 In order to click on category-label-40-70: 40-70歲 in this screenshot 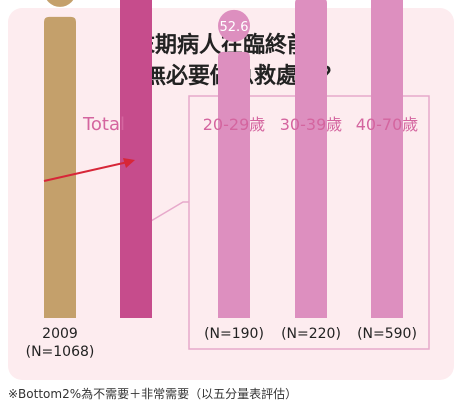, I will do `click(387, 124)`.